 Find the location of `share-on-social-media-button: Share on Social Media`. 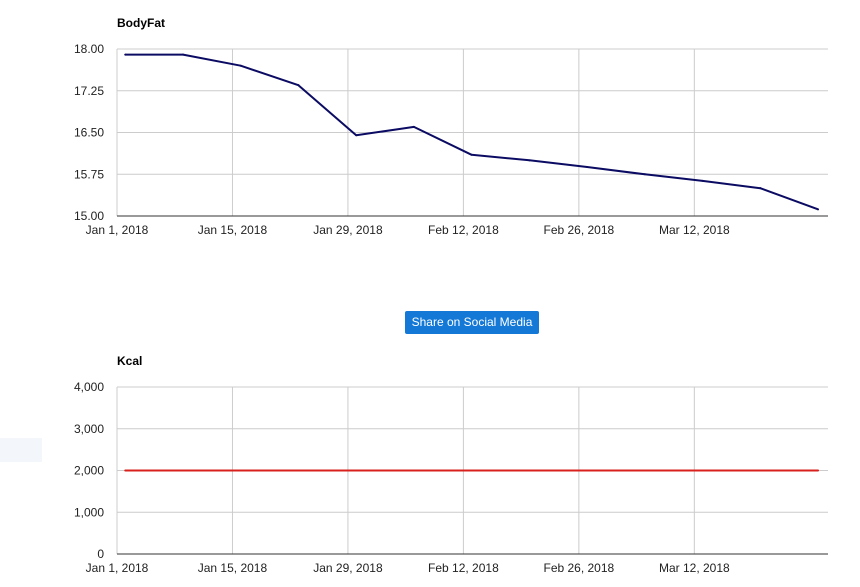

share-on-social-media-button: Share on Social Media is located at coordinates (472, 322).